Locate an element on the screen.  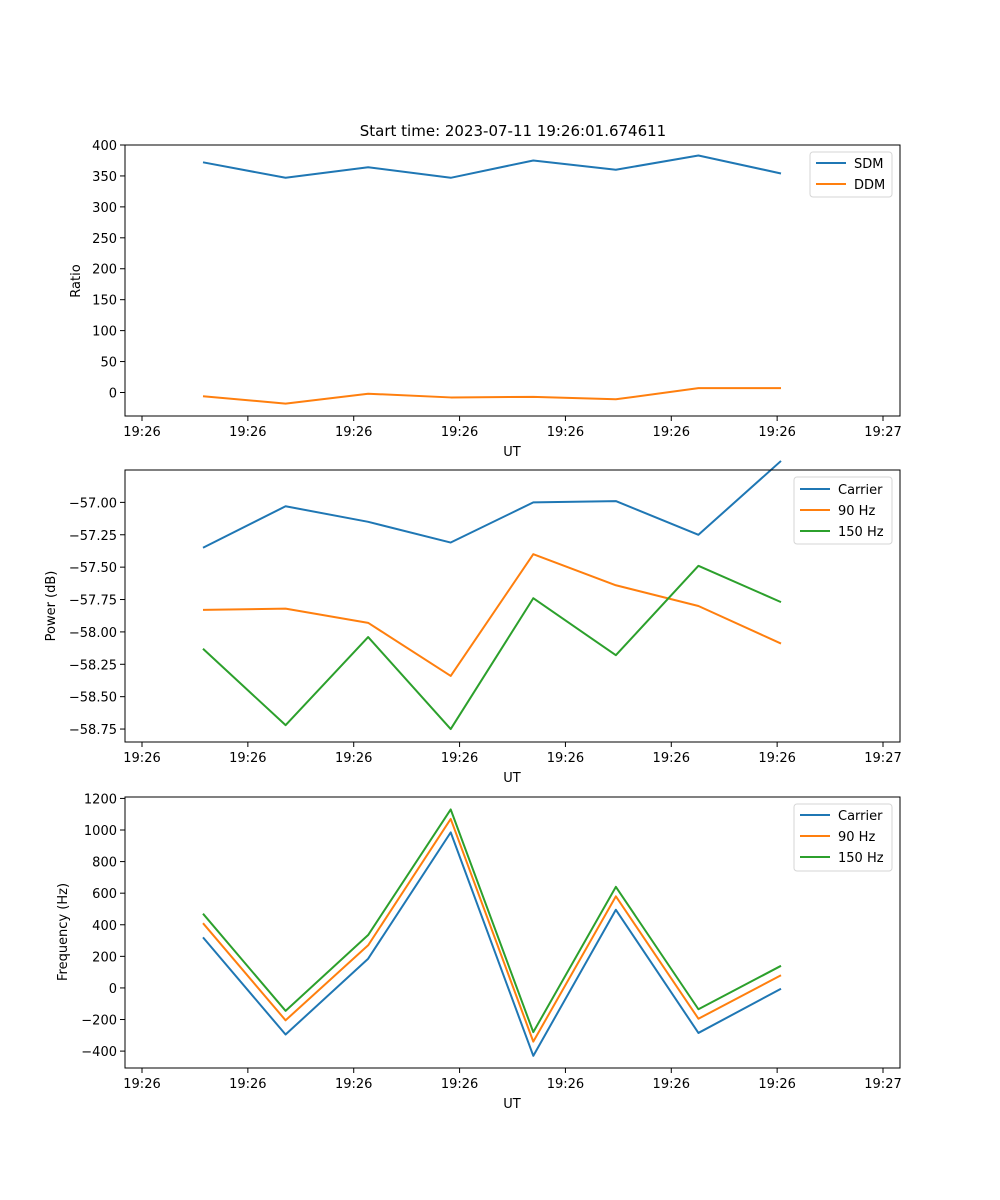
frequency-y-tick-label: 1000 is located at coordinates (100, 831).